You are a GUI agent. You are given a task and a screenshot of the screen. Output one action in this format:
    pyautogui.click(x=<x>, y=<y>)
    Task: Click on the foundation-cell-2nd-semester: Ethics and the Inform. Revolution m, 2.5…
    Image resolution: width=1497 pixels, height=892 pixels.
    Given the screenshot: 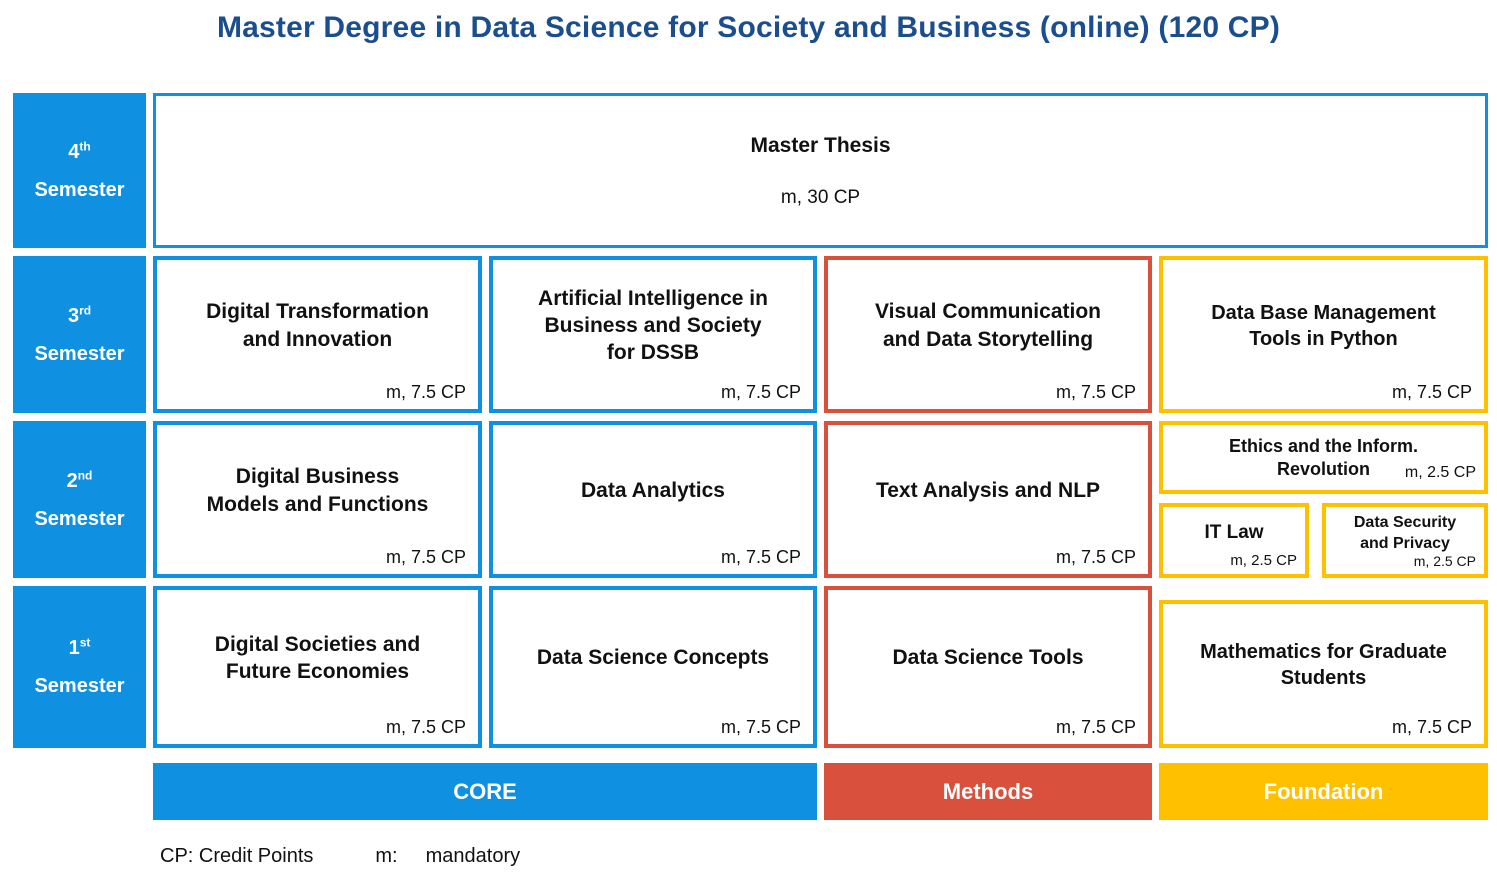 What is the action you would take?
    pyautogui.click(x=1323, y=499)
    